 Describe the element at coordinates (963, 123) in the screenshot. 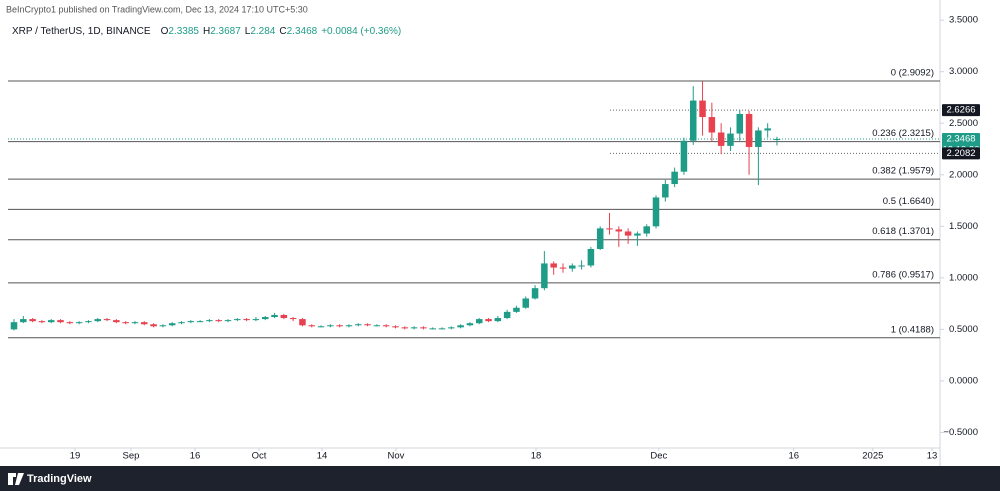

I see `y-tick-label: 2.5000` at that location.